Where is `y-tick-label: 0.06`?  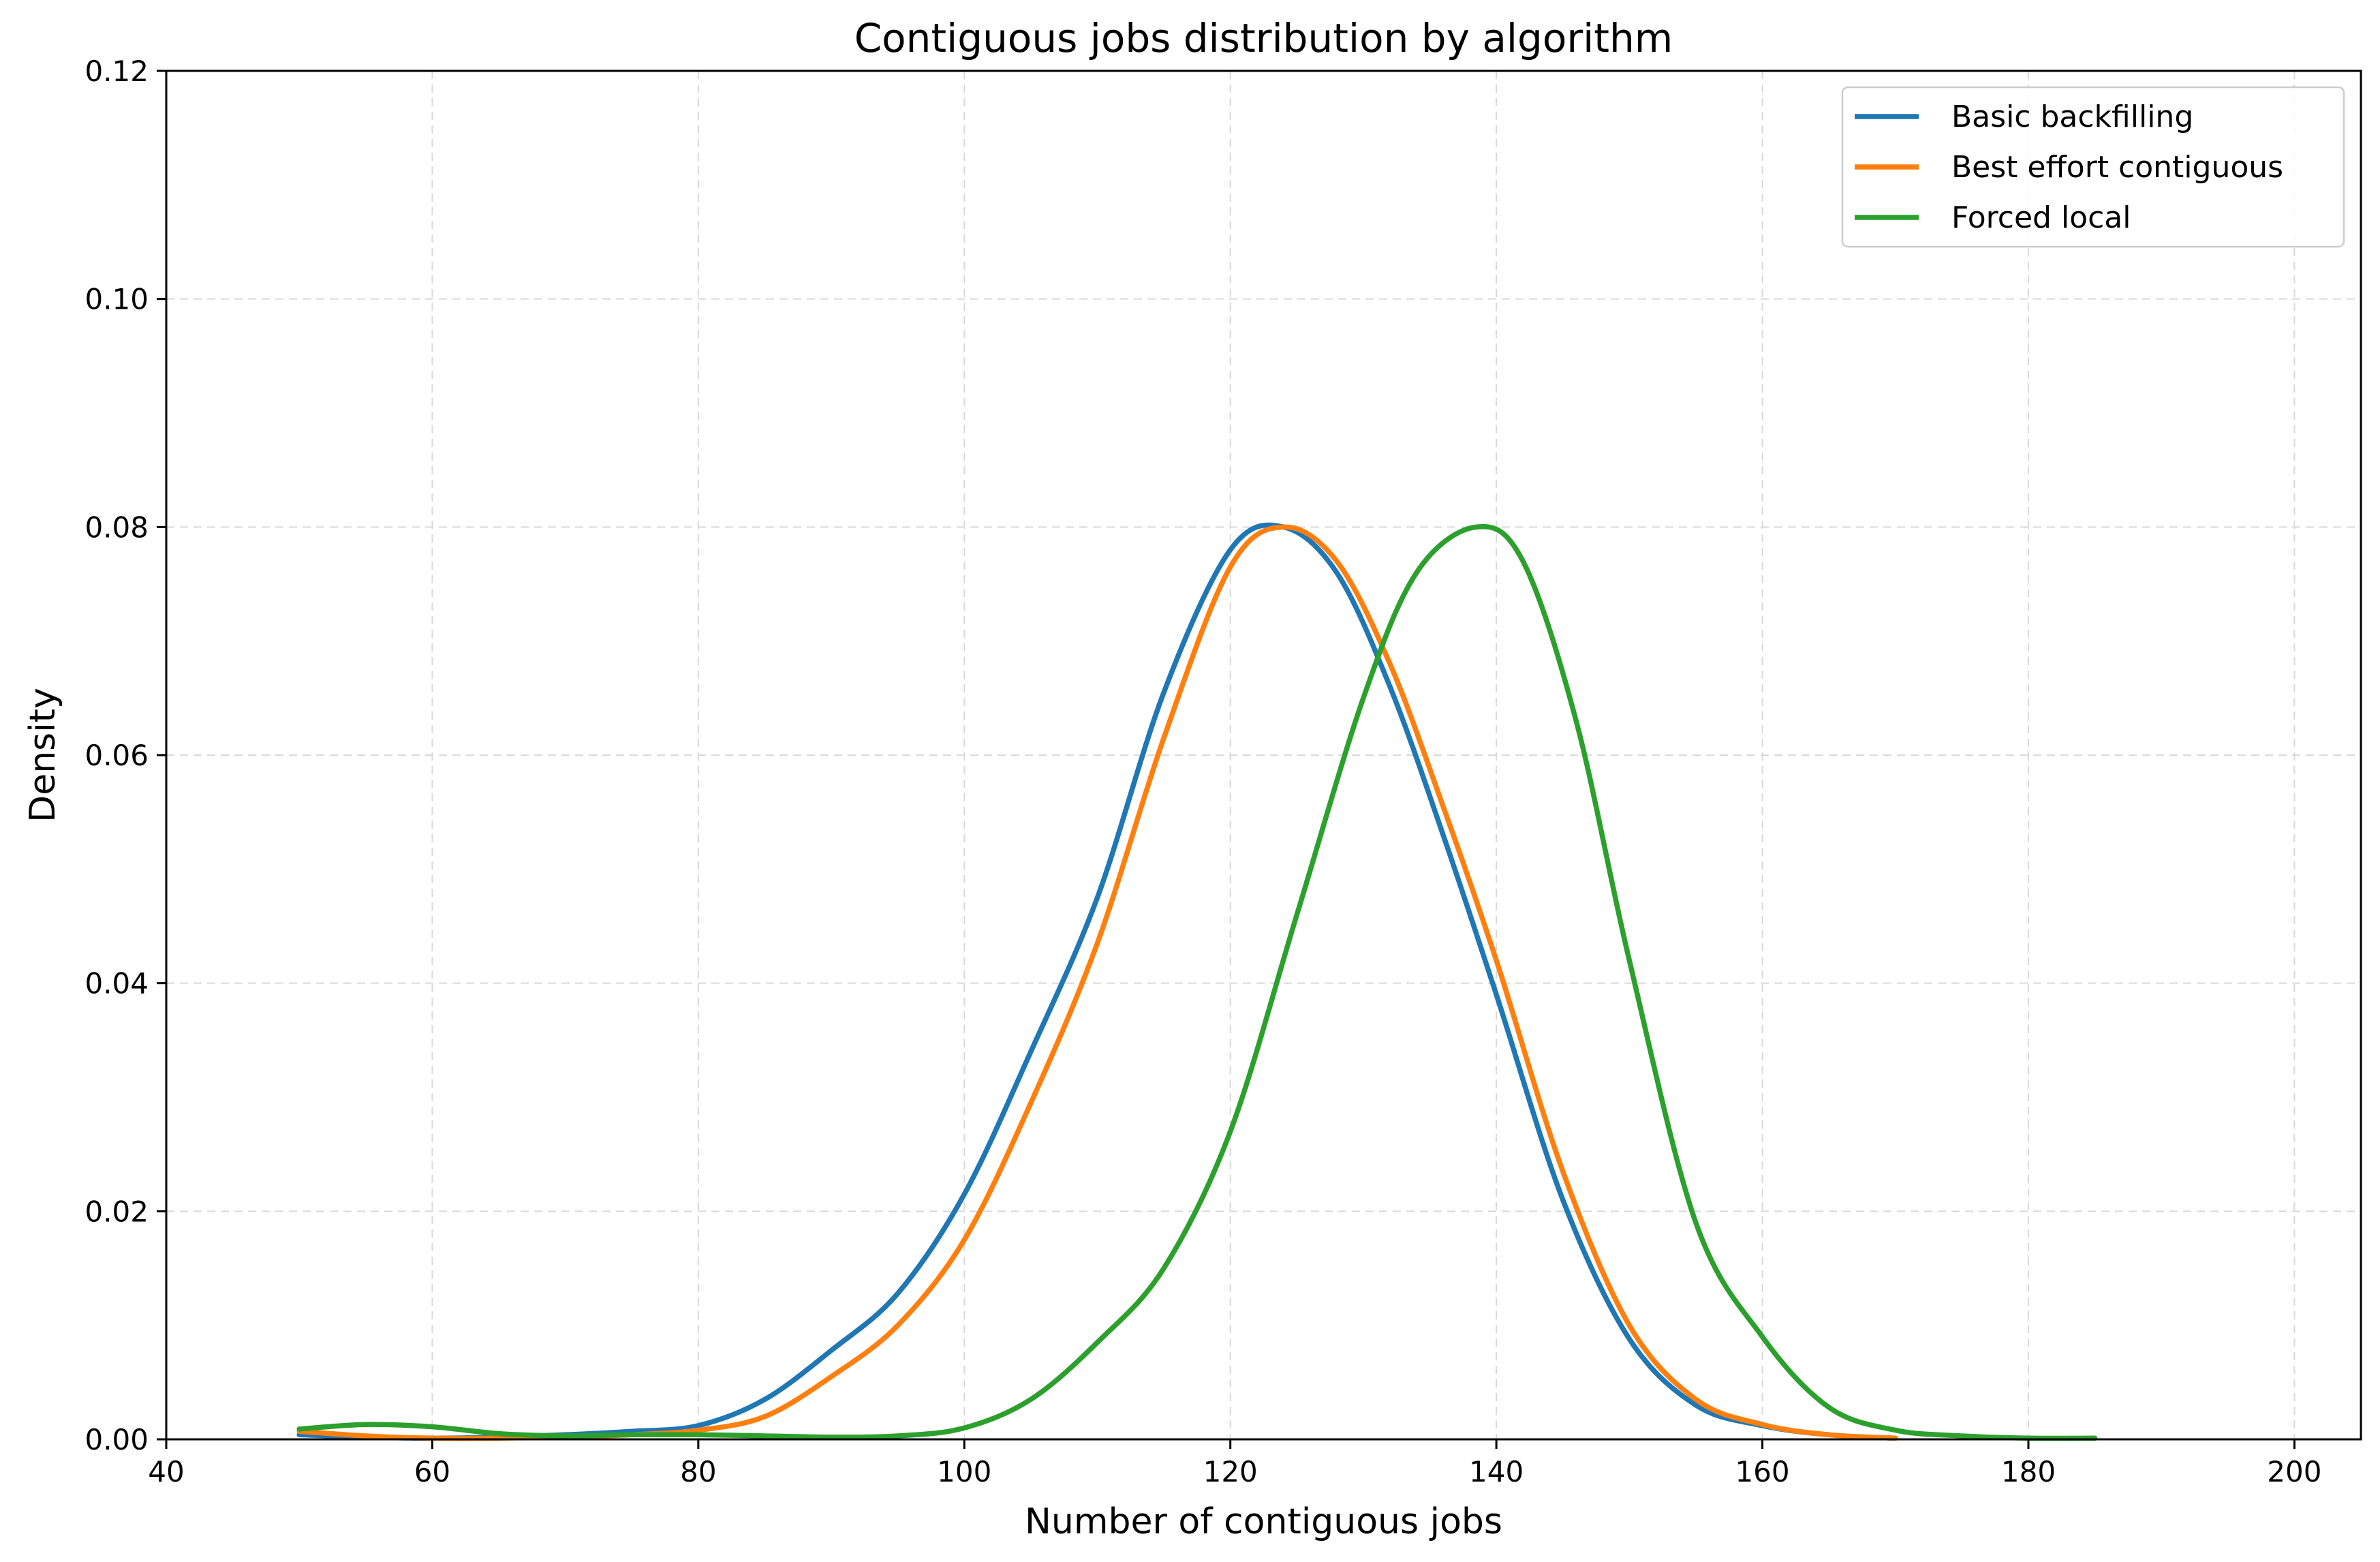 y-tick-label: 0.06 is located at coordinates (116, 756).